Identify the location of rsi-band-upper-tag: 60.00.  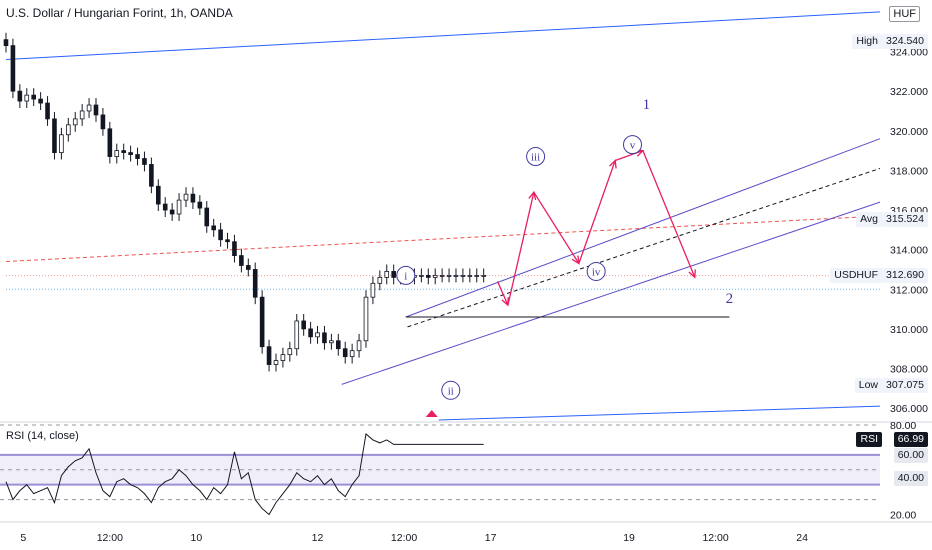
(910, 455).